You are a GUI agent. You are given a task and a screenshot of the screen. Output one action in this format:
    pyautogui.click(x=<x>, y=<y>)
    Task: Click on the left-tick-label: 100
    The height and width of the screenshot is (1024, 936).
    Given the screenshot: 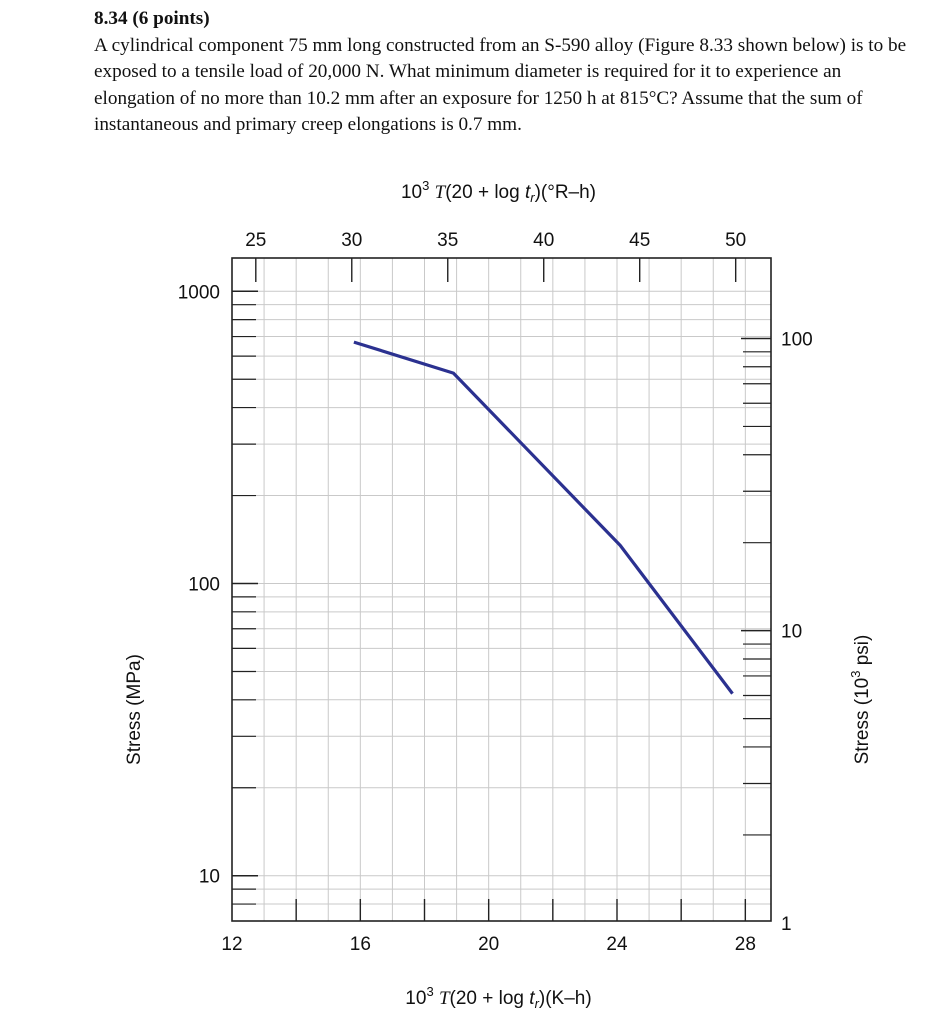 What is the action you would take?
    pyautogui.click(x=204, y=585)
    